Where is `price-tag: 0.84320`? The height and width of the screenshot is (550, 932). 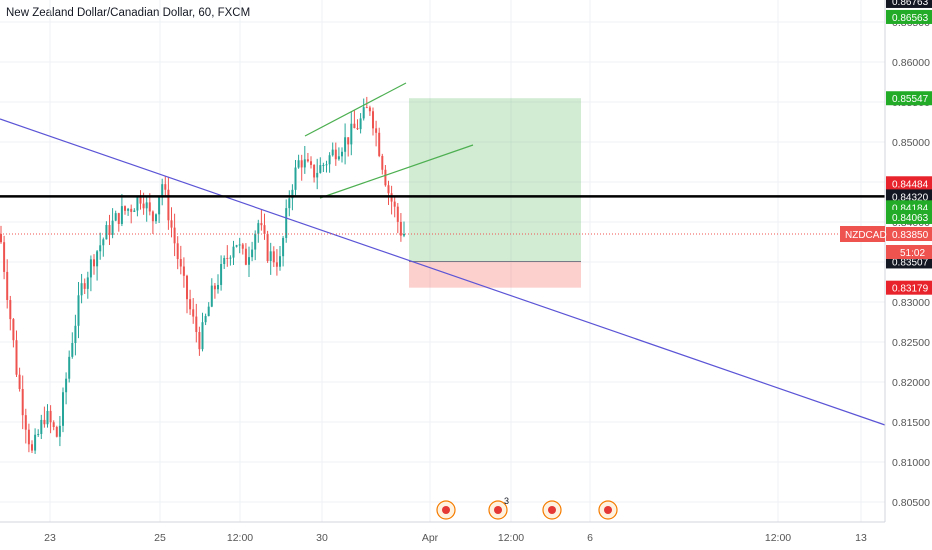 price-tag: 0.84320 is located at coordinates (909, 196).